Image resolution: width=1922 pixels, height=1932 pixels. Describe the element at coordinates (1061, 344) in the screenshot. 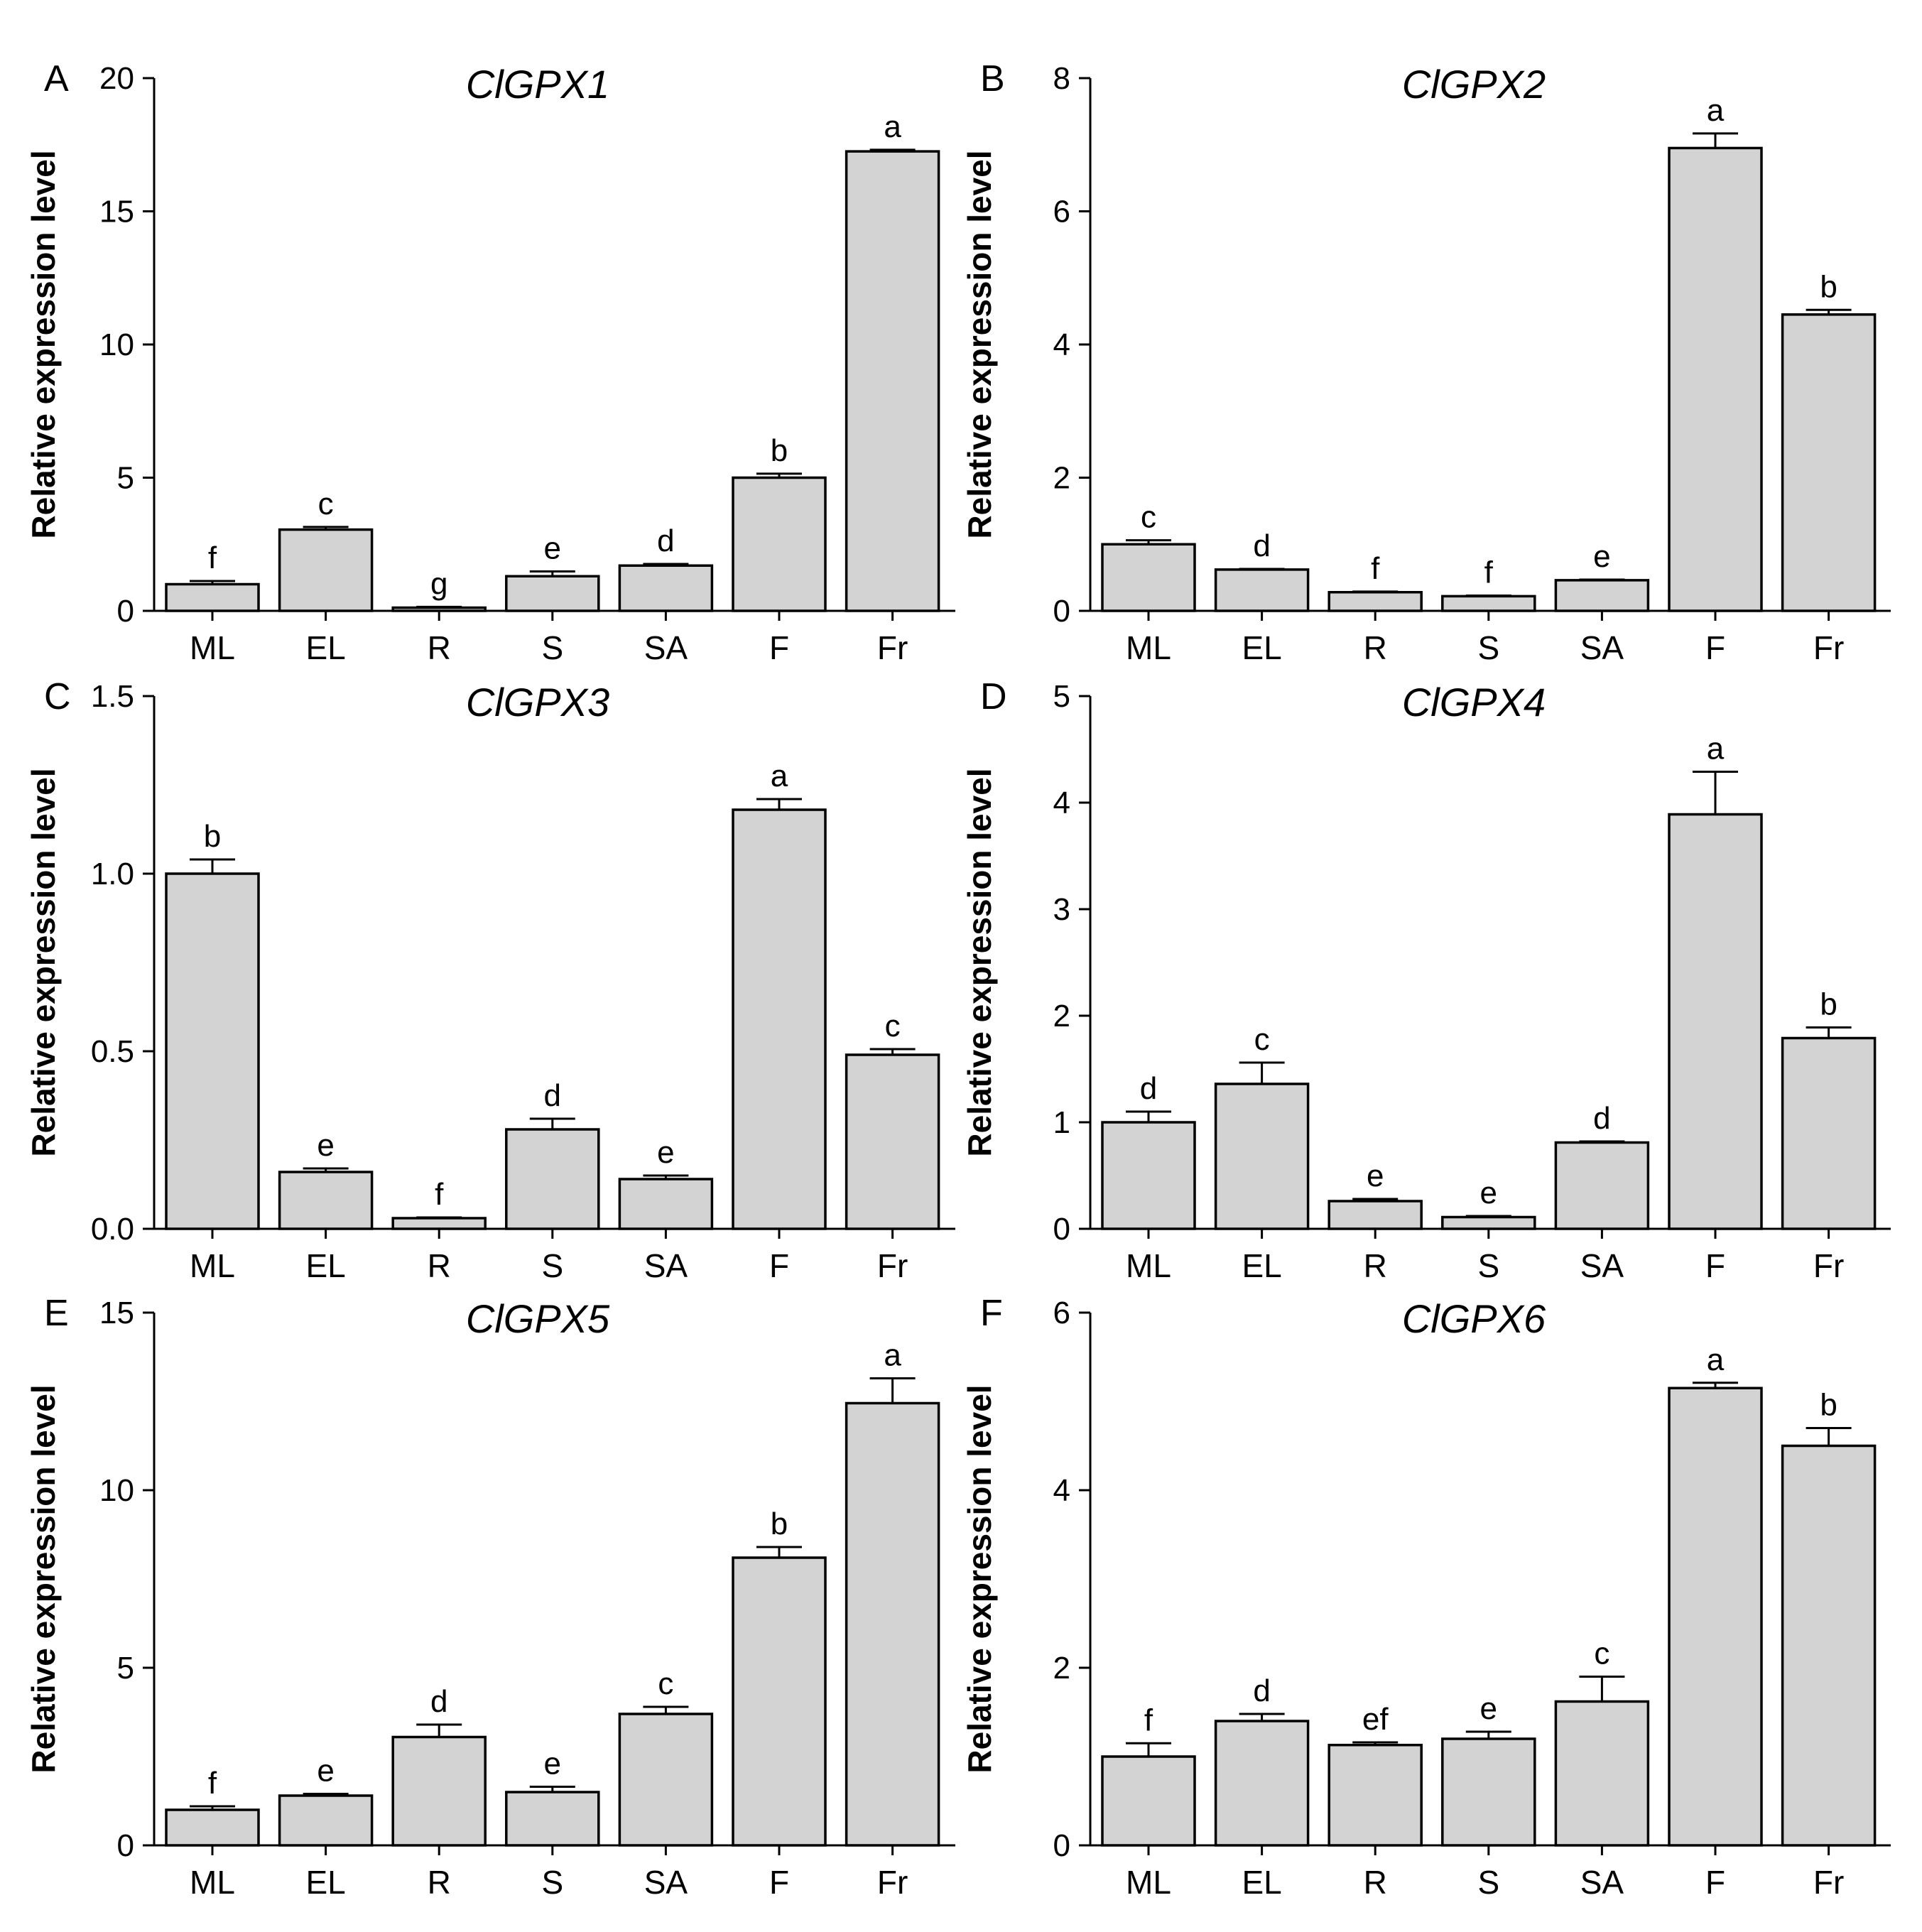

I see `y-tick-label: 4` at that location.